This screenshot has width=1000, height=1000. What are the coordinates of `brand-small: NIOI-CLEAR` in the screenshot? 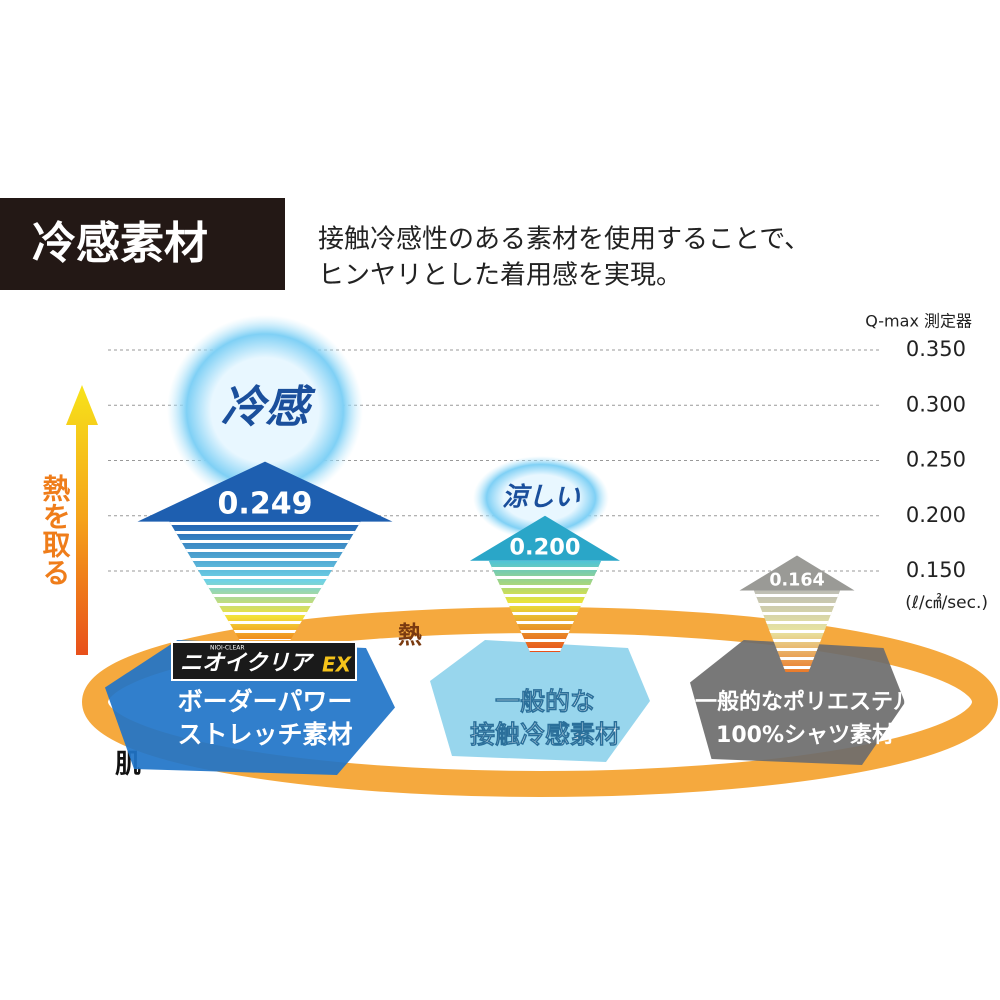 It's located at (227, 648).